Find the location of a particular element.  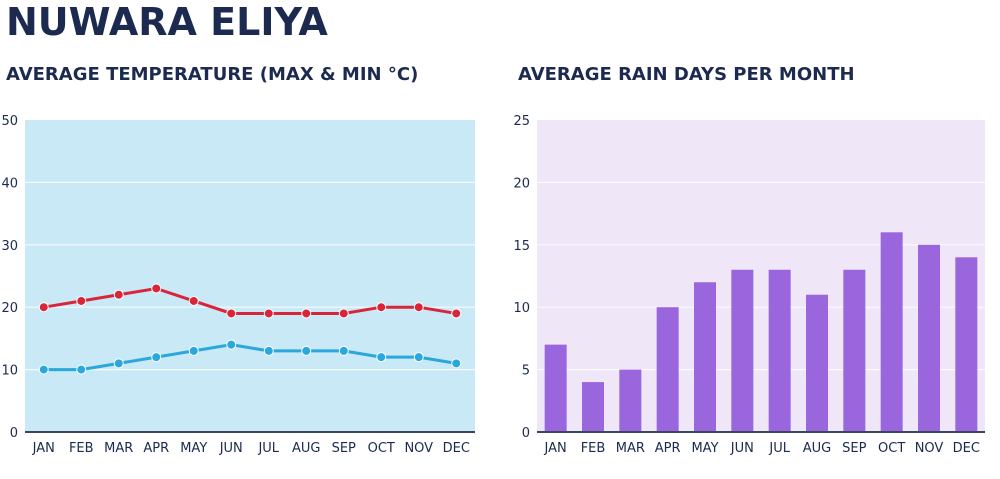

temperature-chart-title: AVERAGE TEMPERATURE (MAX & MIN °C) is located at coordinates (212, 74).